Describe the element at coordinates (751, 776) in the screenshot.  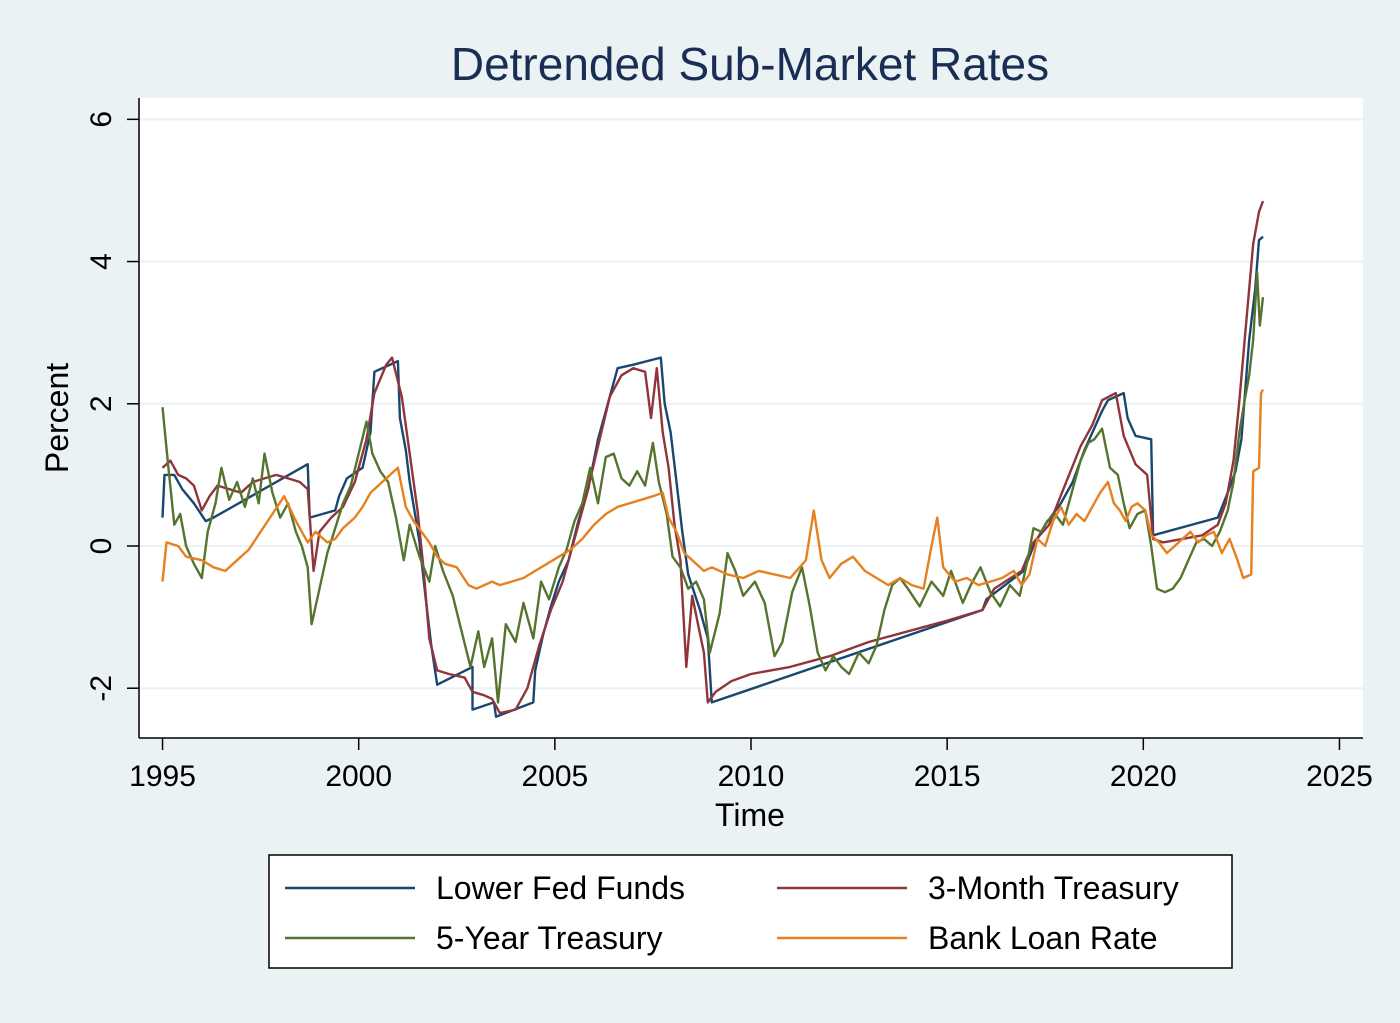
I see `x-tick-label: 2010` at that location.